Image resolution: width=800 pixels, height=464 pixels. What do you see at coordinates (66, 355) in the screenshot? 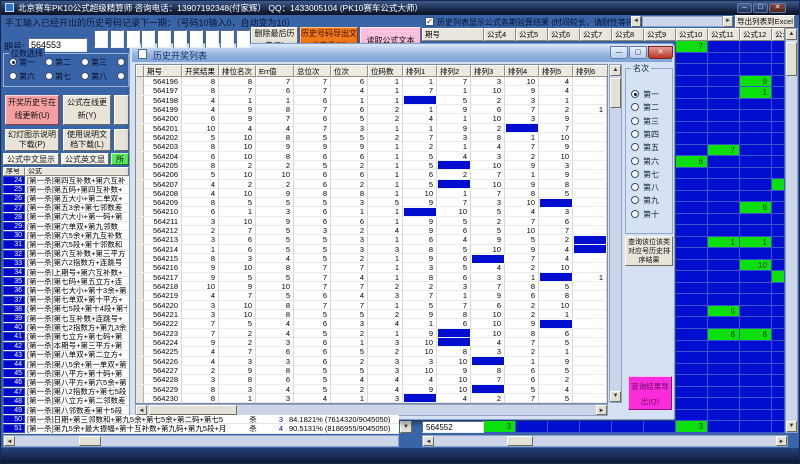
I see `formula-row: 43 [第一杀]第八单双+第二立方+` at bounding box center [66, 355].